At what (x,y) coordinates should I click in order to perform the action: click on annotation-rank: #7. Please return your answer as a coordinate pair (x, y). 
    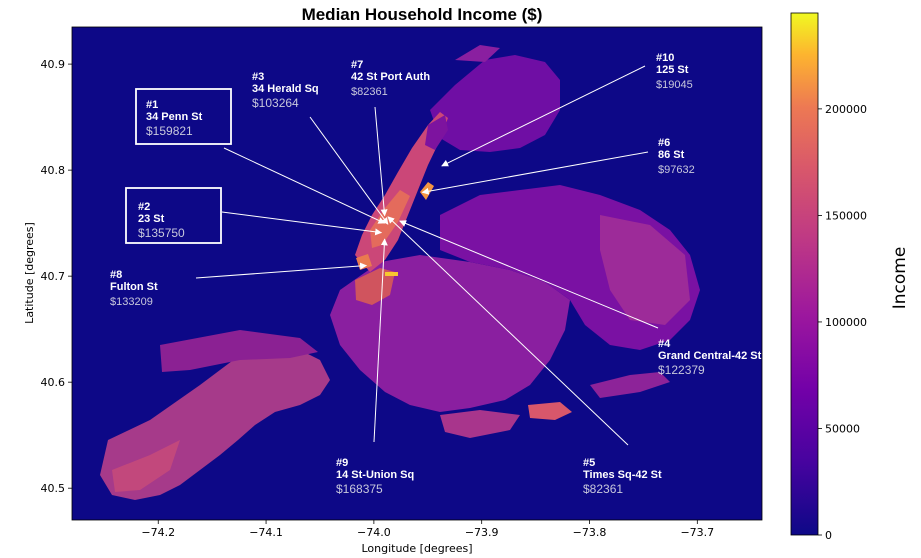
    Looking at the image, I should click on (357, 65).